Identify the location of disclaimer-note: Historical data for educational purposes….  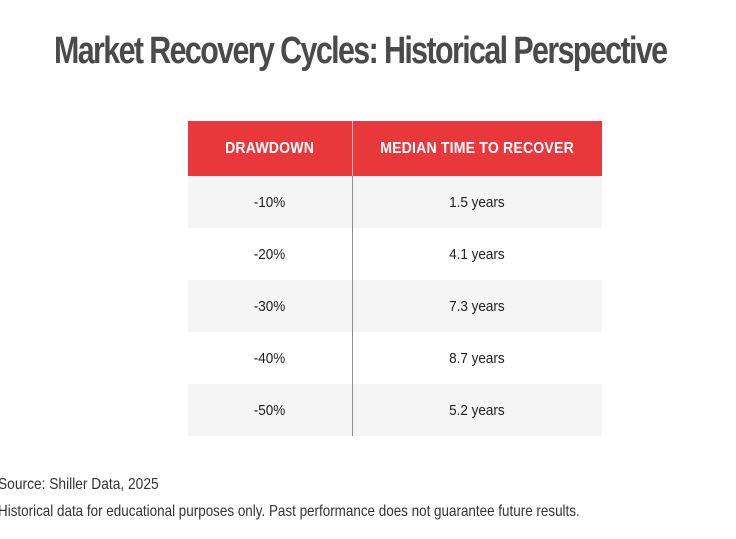
(290, 511).